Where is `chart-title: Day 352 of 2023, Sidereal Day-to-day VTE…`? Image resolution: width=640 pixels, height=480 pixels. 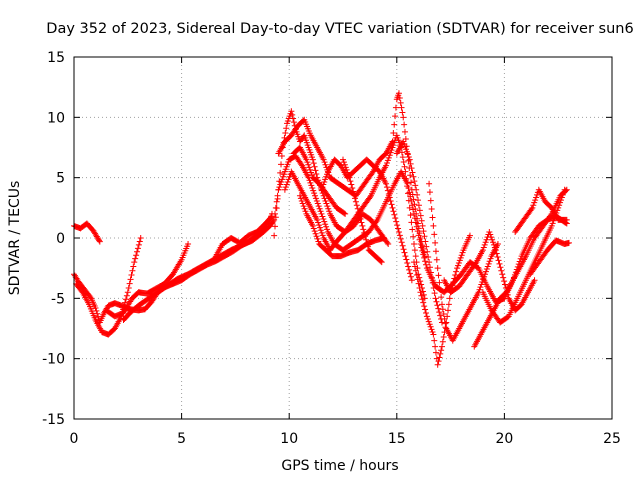
chart-title: Day 352 of 2023, Sidereal Day-to-day VTE… is located at coordinates (339, 29).